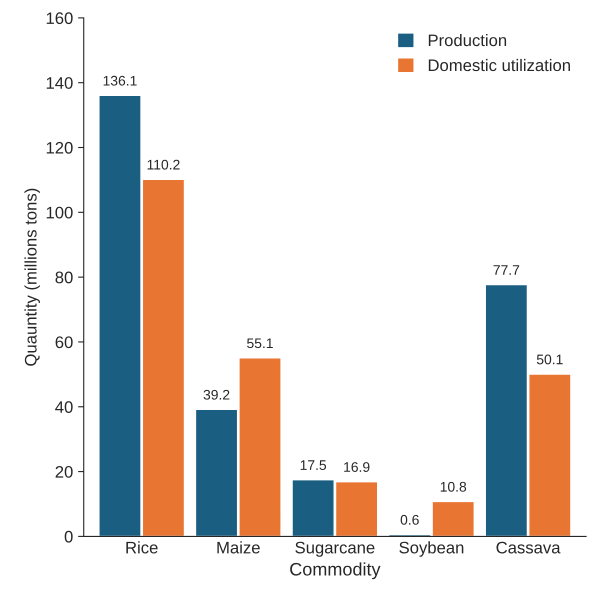 The image size is (598, 596). I want to click on x-tick-label: Rice, so click(142, 547).